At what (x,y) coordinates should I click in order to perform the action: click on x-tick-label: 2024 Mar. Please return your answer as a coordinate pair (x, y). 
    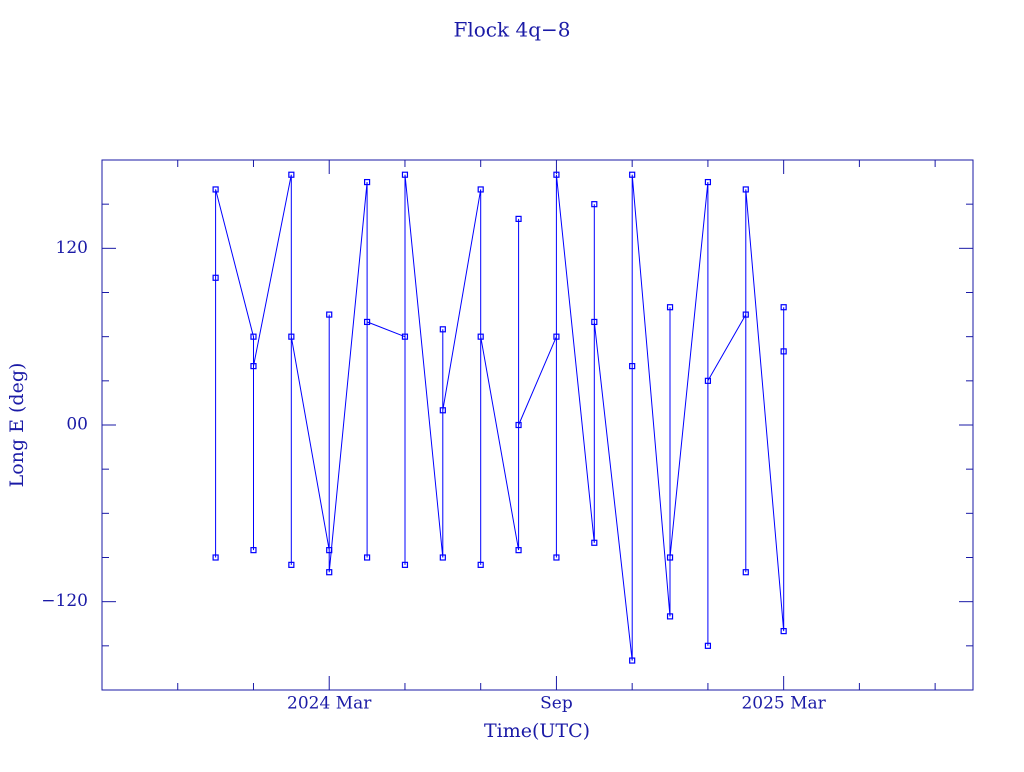
    Looking at the image, I should click on (329, 704).